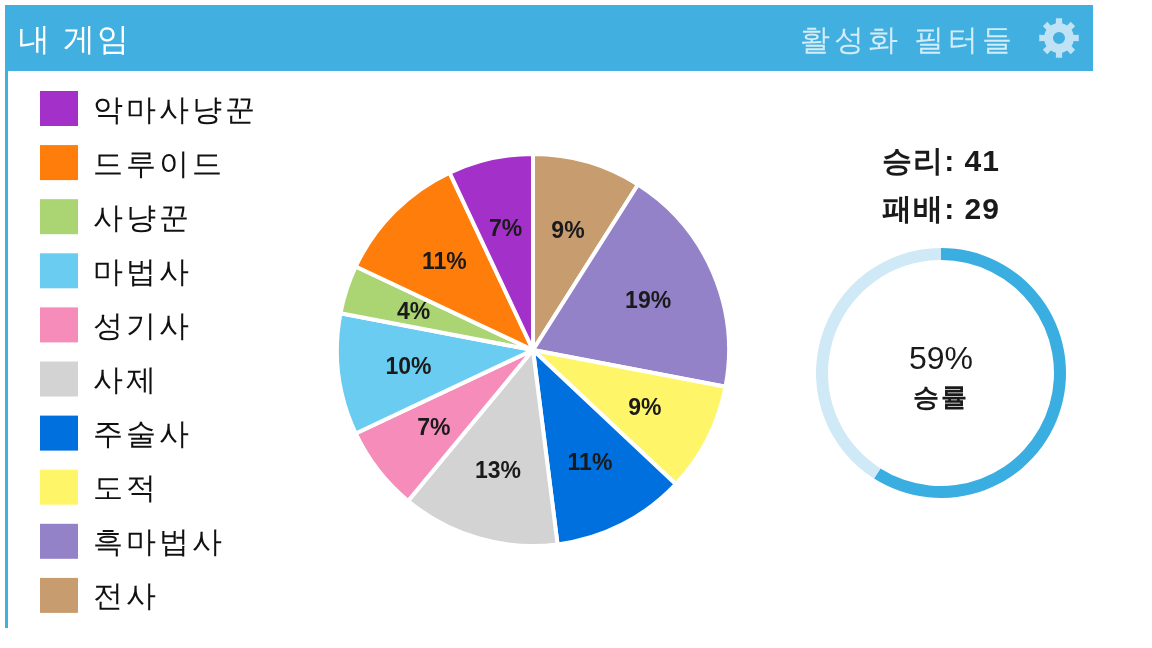  What do you see at coordinates (126, 596) in the screenshot?
I see `legend-label: 전사` at bounding box center [126, 596].